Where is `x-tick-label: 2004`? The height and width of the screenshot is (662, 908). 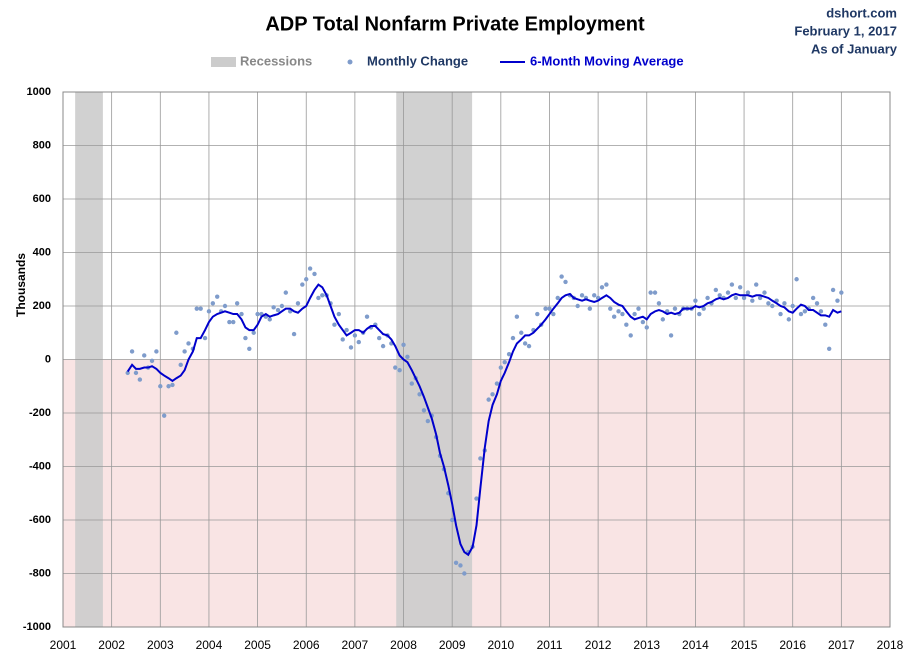 x-tick-label: 2004 is located at coordinates (209, 645).